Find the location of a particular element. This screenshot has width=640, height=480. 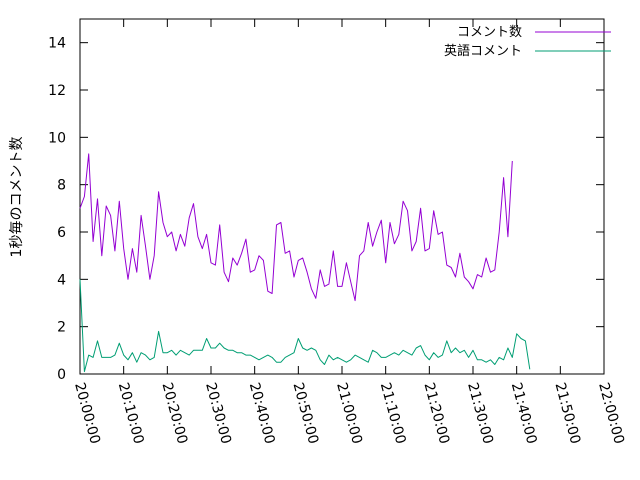

y-tick-label: 10 is located at coordinates (57, 138).